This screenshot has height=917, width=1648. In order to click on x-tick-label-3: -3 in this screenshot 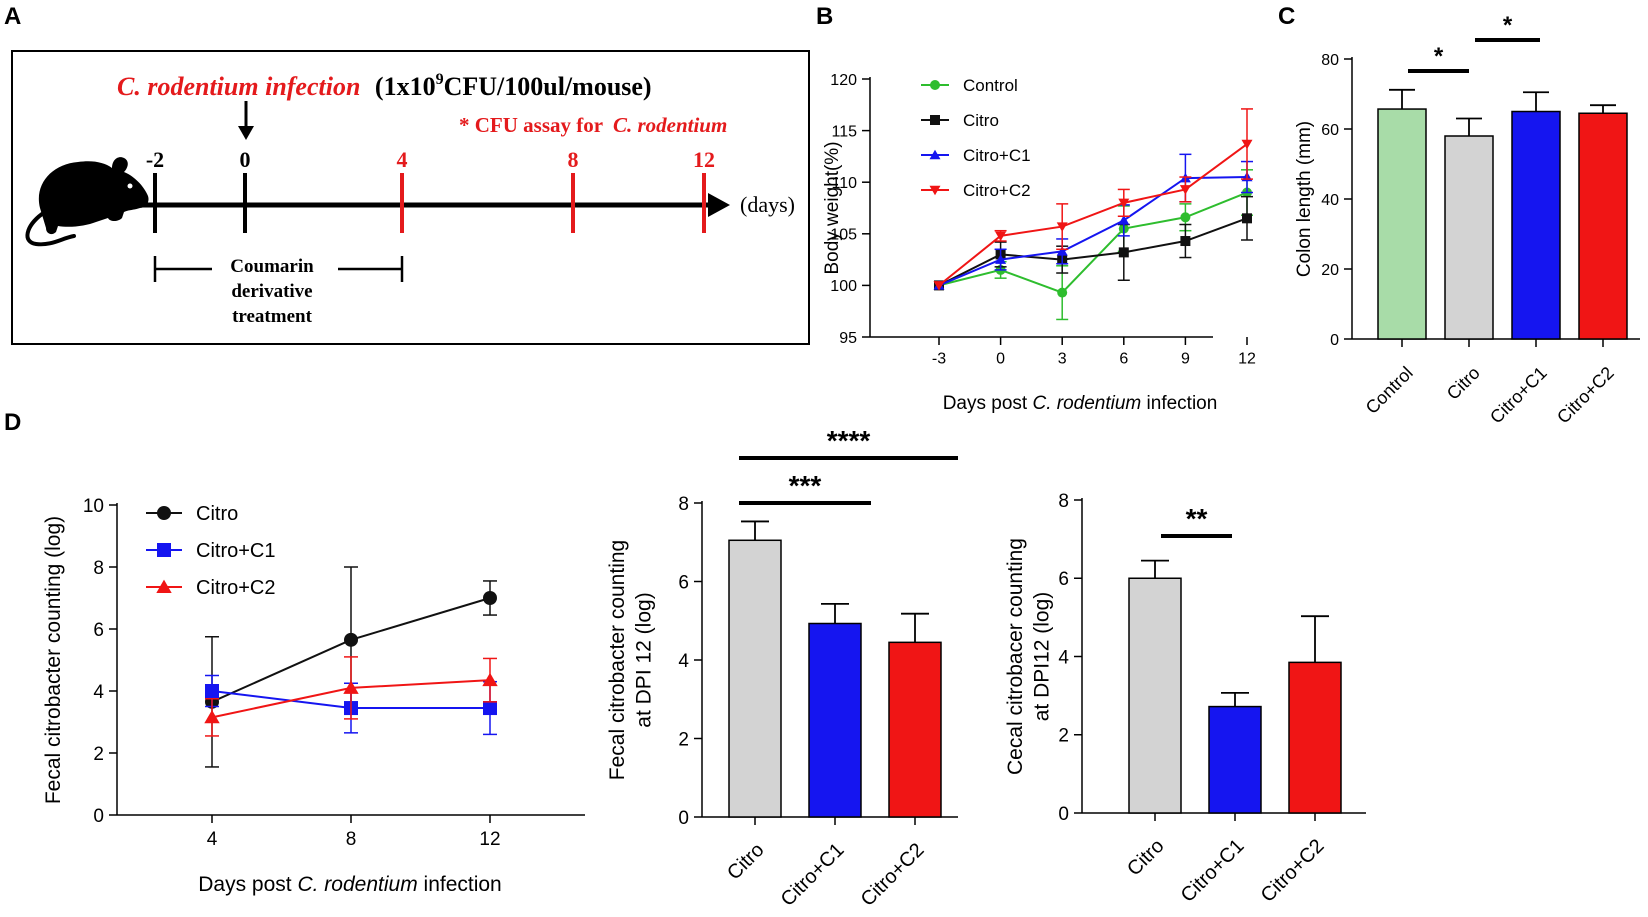, I will do `click(939, 358)`.